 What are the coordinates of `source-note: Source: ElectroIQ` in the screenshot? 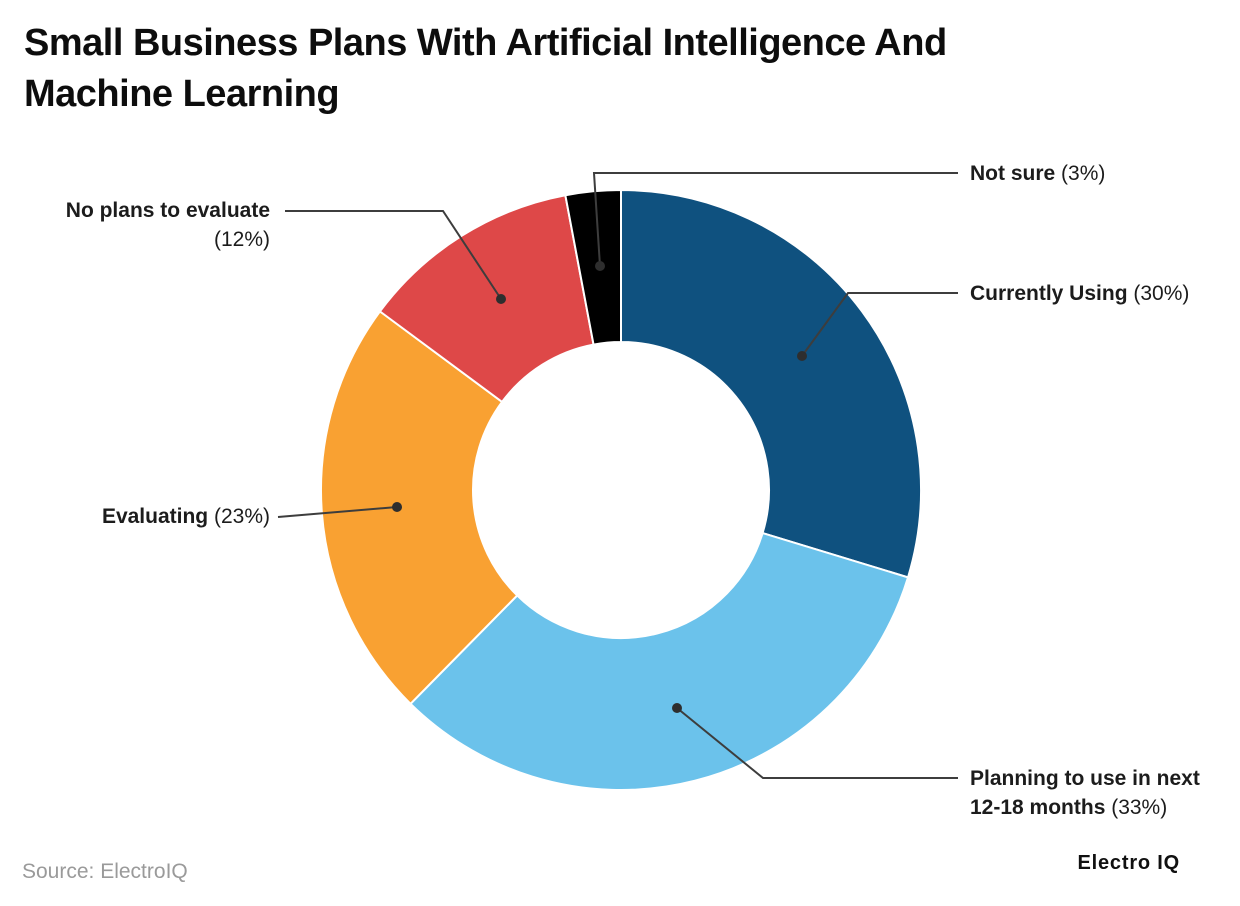 It's located at (105, 871).